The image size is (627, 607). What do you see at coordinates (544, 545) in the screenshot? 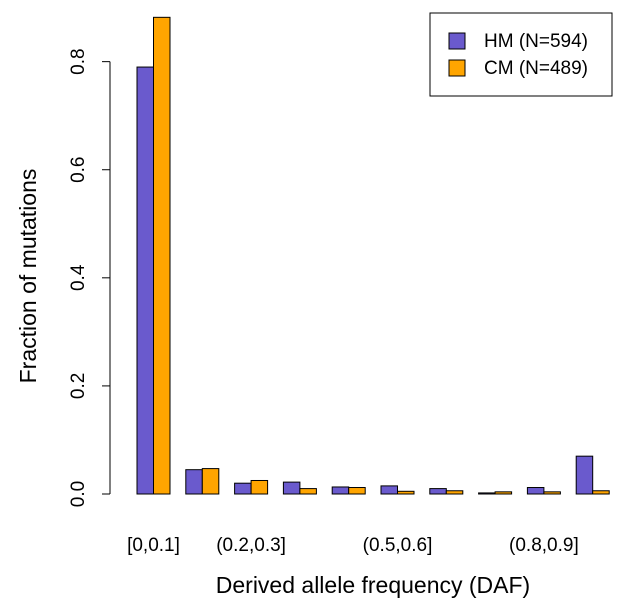
I see `x-tick-label-8: (0.8,0.9]` at bounding box center [544, 545].